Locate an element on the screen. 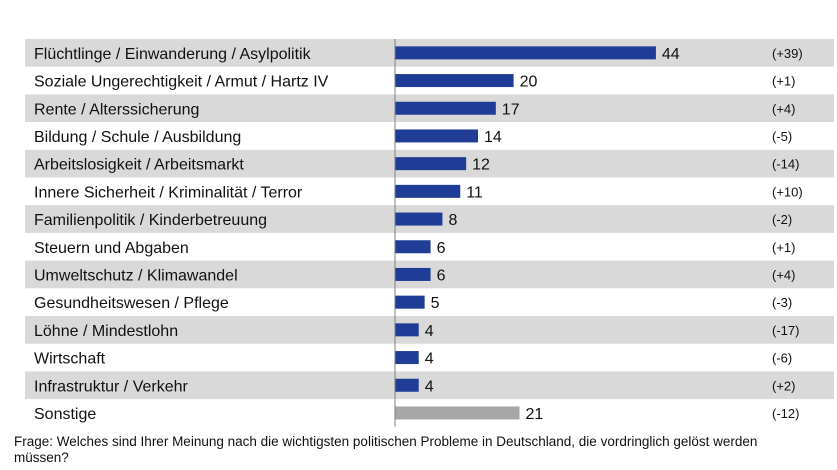 Image resolution: width=837 pixels, height=470 pixels. value-label: 20 is located at coordinates (529, 82).